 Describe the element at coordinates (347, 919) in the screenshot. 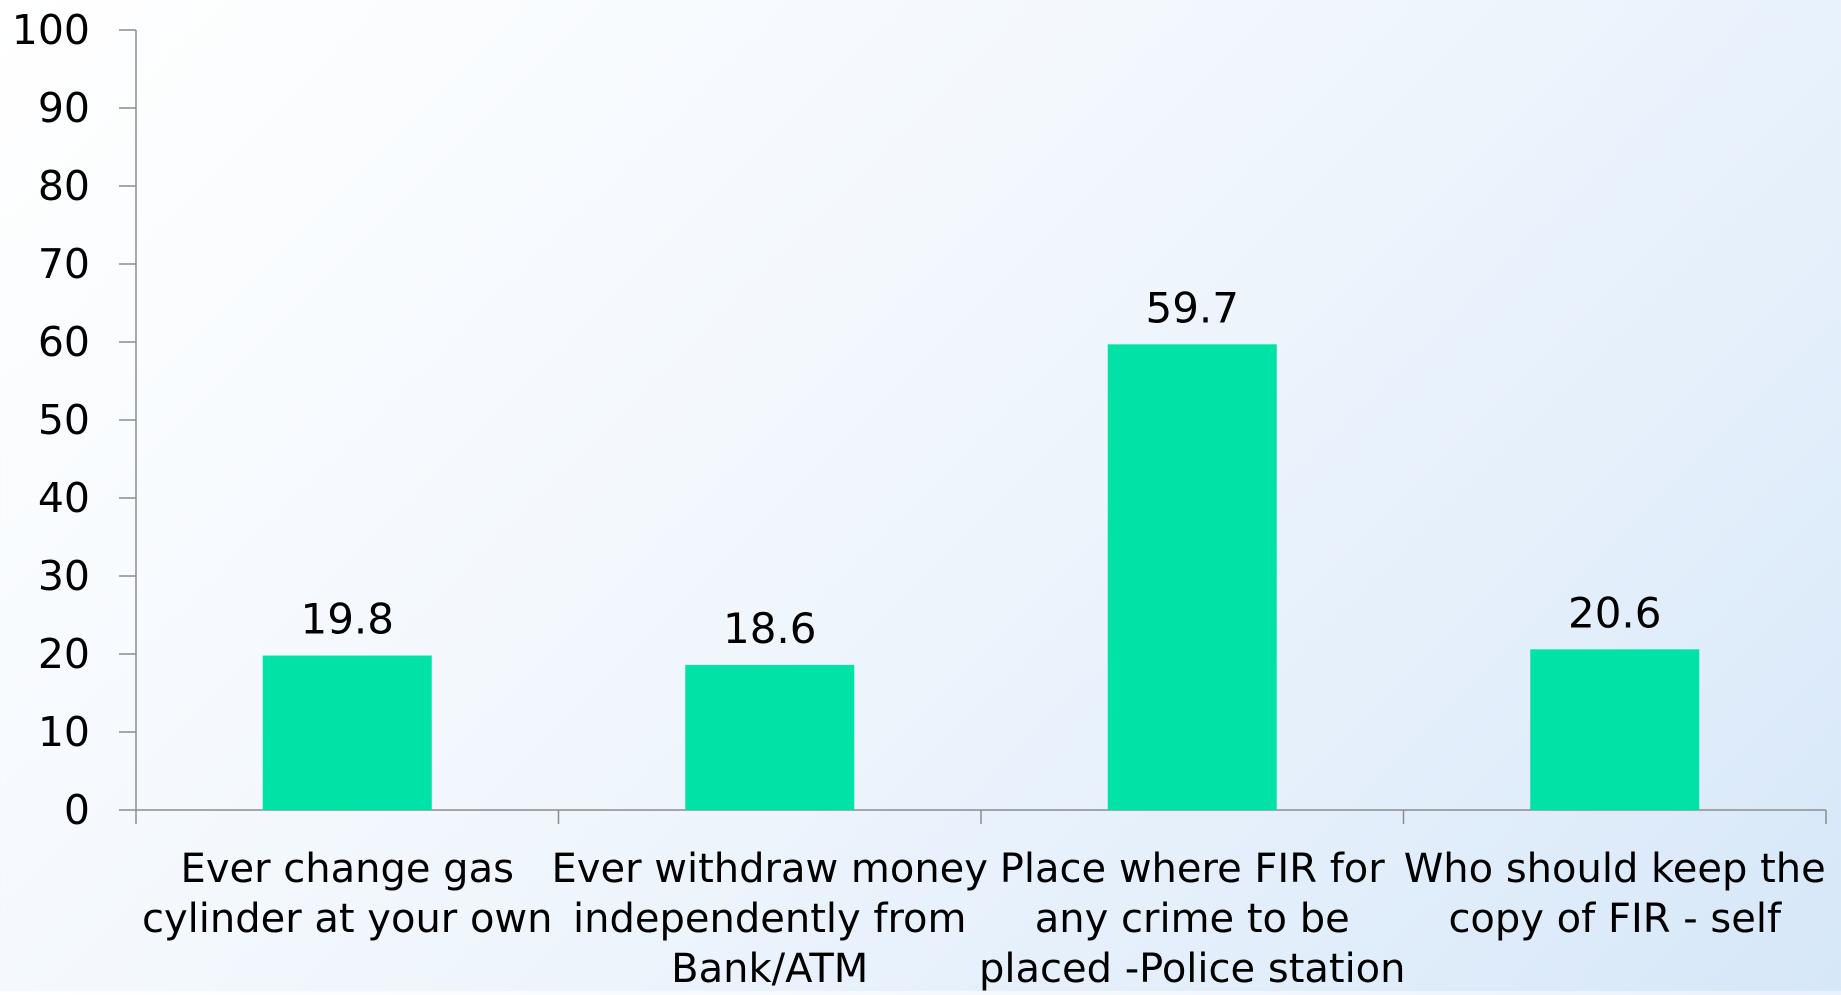

I see `category-label: cylinder at your own` at that location.